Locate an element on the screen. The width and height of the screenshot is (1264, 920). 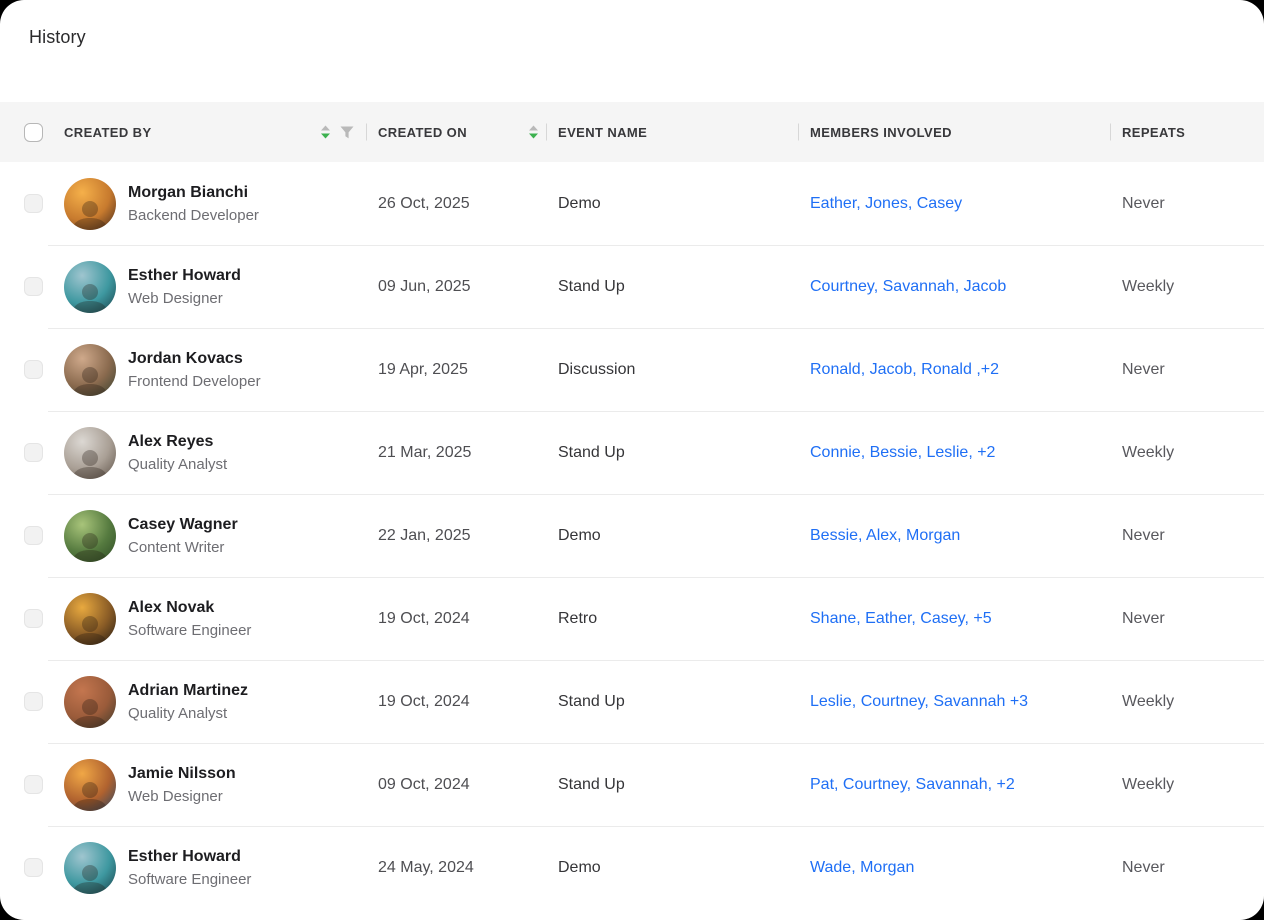
column-divider is located at coordinates (798, 132).